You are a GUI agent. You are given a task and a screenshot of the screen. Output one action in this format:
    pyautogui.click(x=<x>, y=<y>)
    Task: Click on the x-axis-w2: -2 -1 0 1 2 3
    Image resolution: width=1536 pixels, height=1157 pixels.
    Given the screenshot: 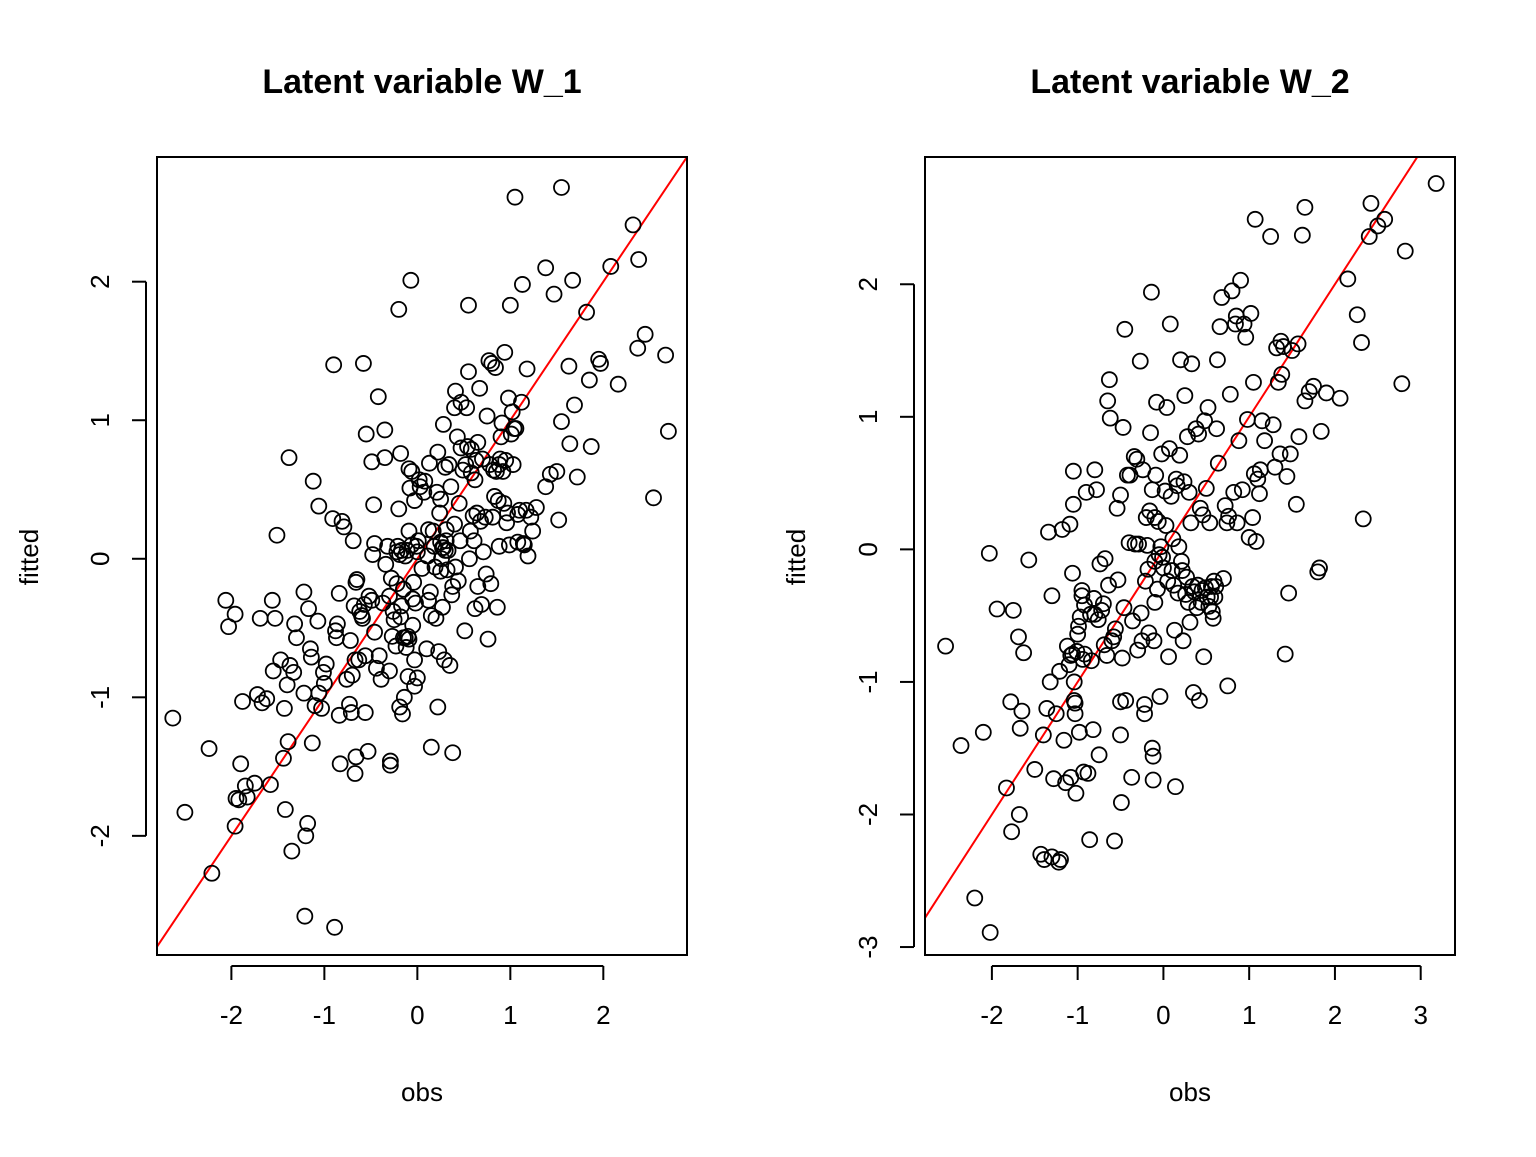 What is the action you would take?
    pyautogui.click(x=1204, y=997)
    